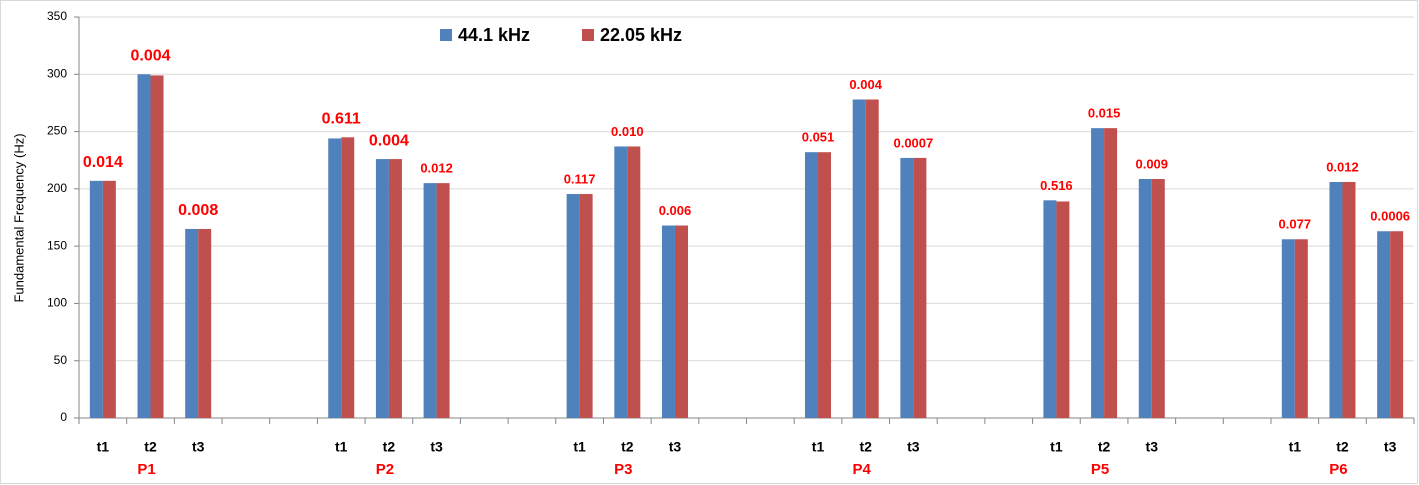 This screenshot has width=1419, height=485. Describe the element at coordinates (57, 303) in the screenshot. I see `y-tick-label: 100` at that location.